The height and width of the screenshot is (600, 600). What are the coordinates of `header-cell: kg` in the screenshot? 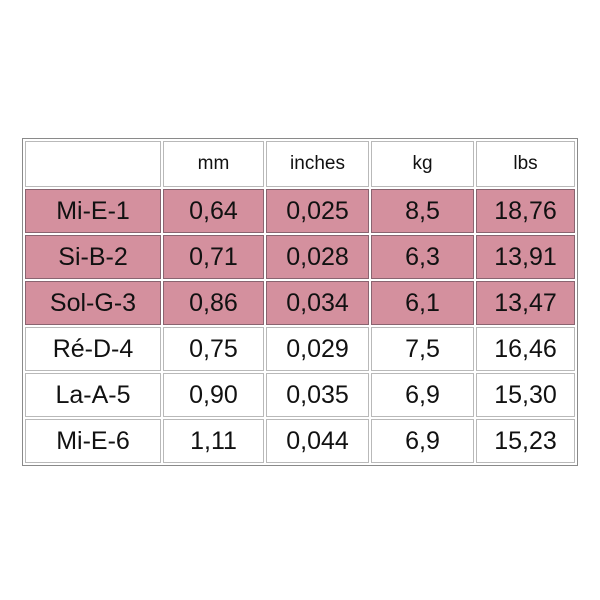 It's located at (422, 164).